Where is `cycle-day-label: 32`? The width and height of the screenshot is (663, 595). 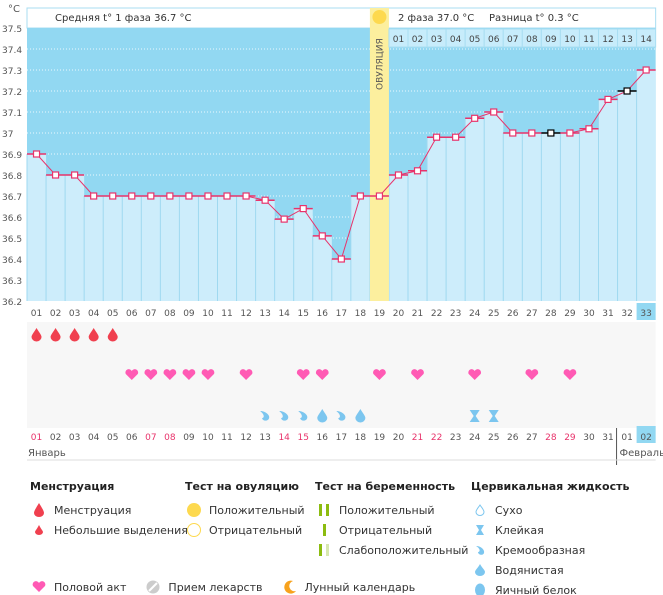
cycle-day-label: 32 is located at coordinates (626, 314).